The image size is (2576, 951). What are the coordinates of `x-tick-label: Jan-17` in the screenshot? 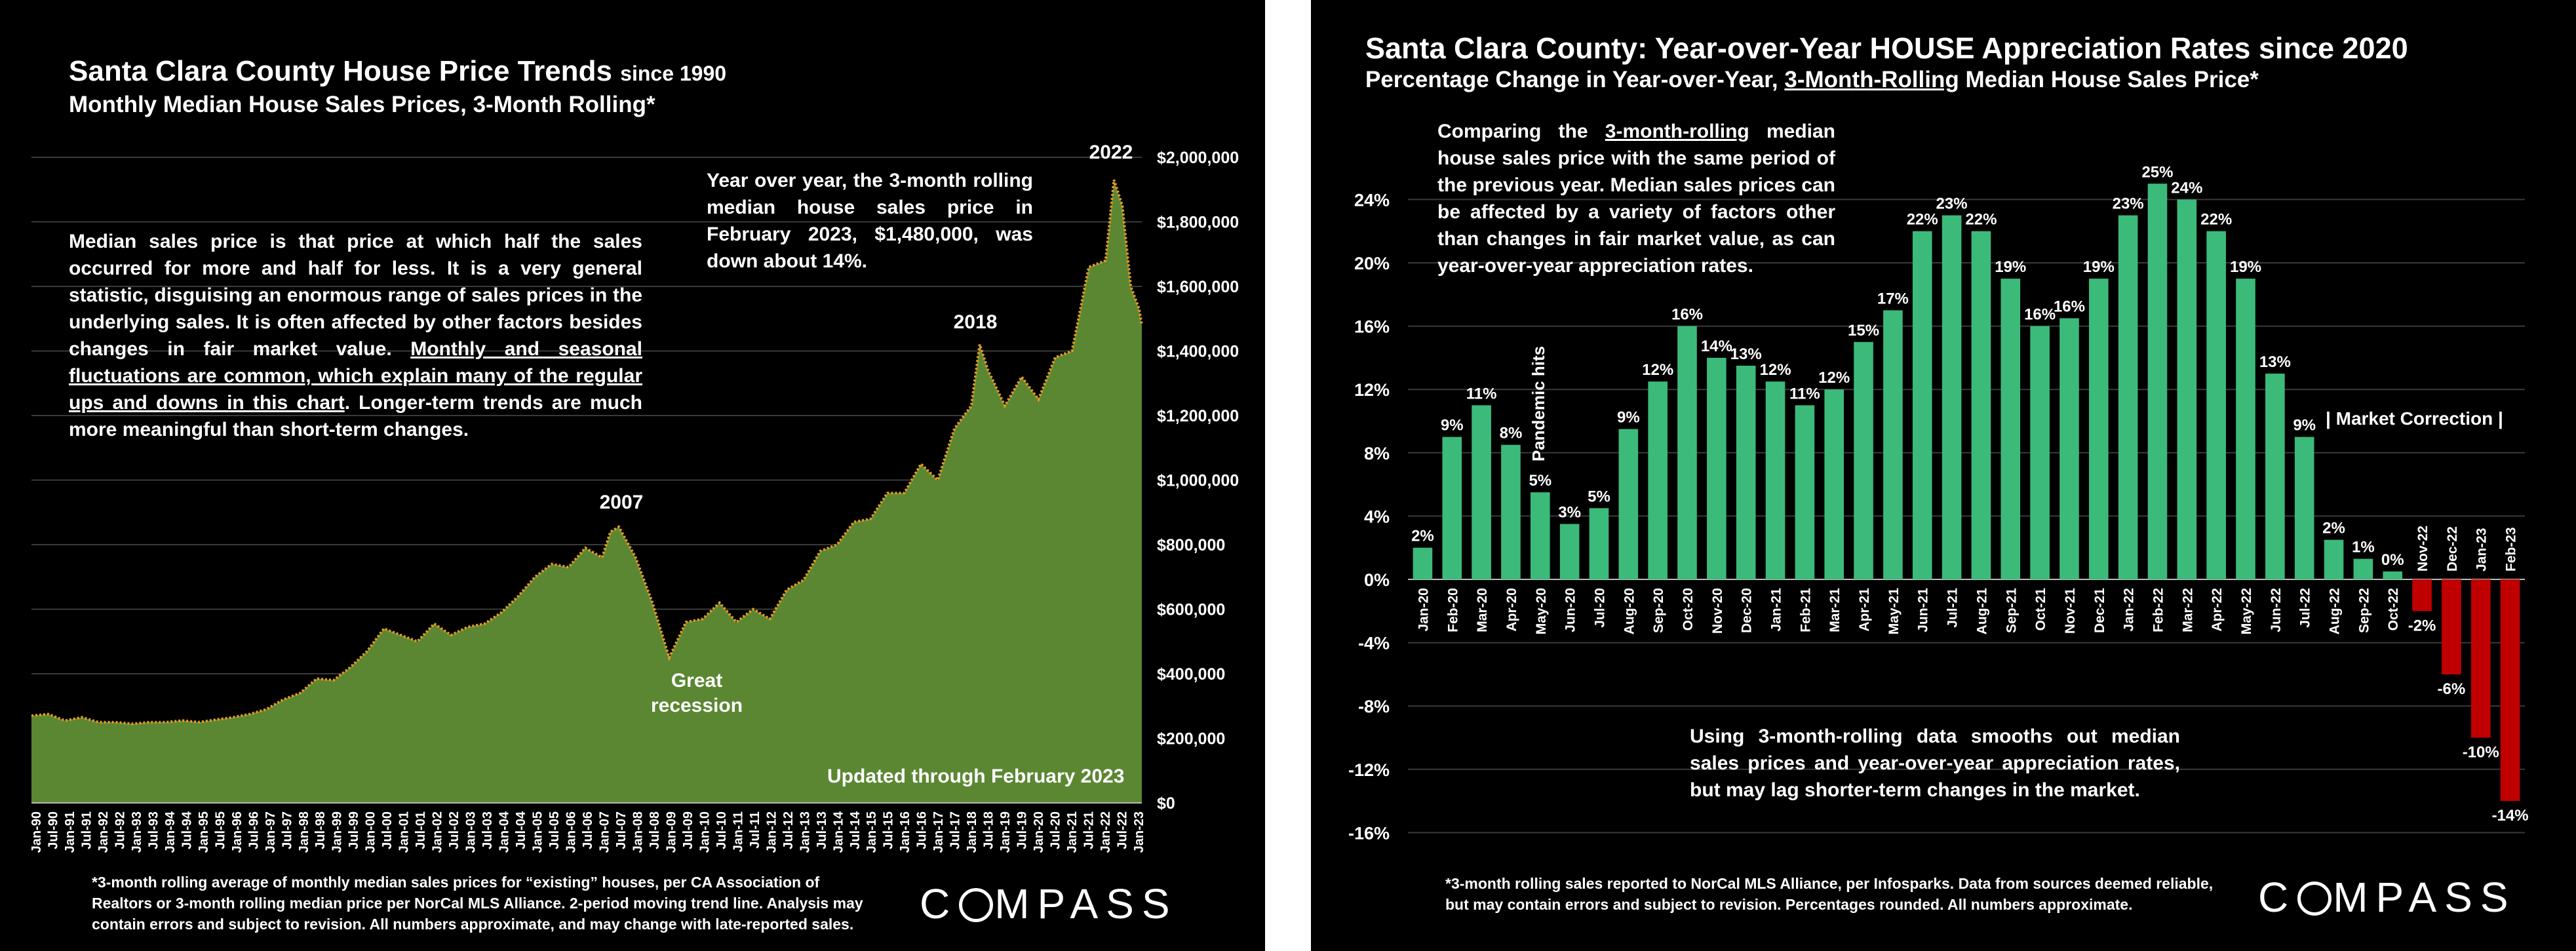 It's located at (938, 832).